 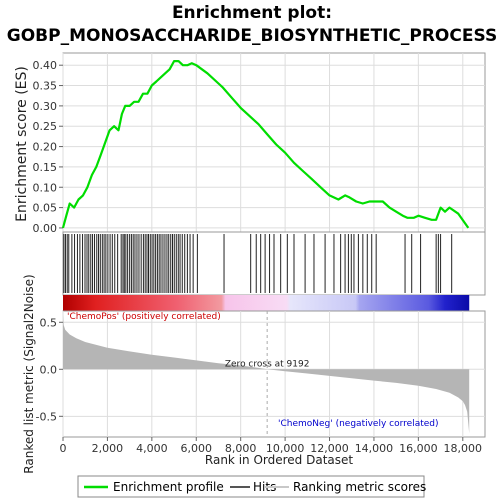 What do you see at coordinates (168, 487) in the screenshot?
I see `legend-label-enrichment: Enrichment profile` at bounding box center [168, 487].